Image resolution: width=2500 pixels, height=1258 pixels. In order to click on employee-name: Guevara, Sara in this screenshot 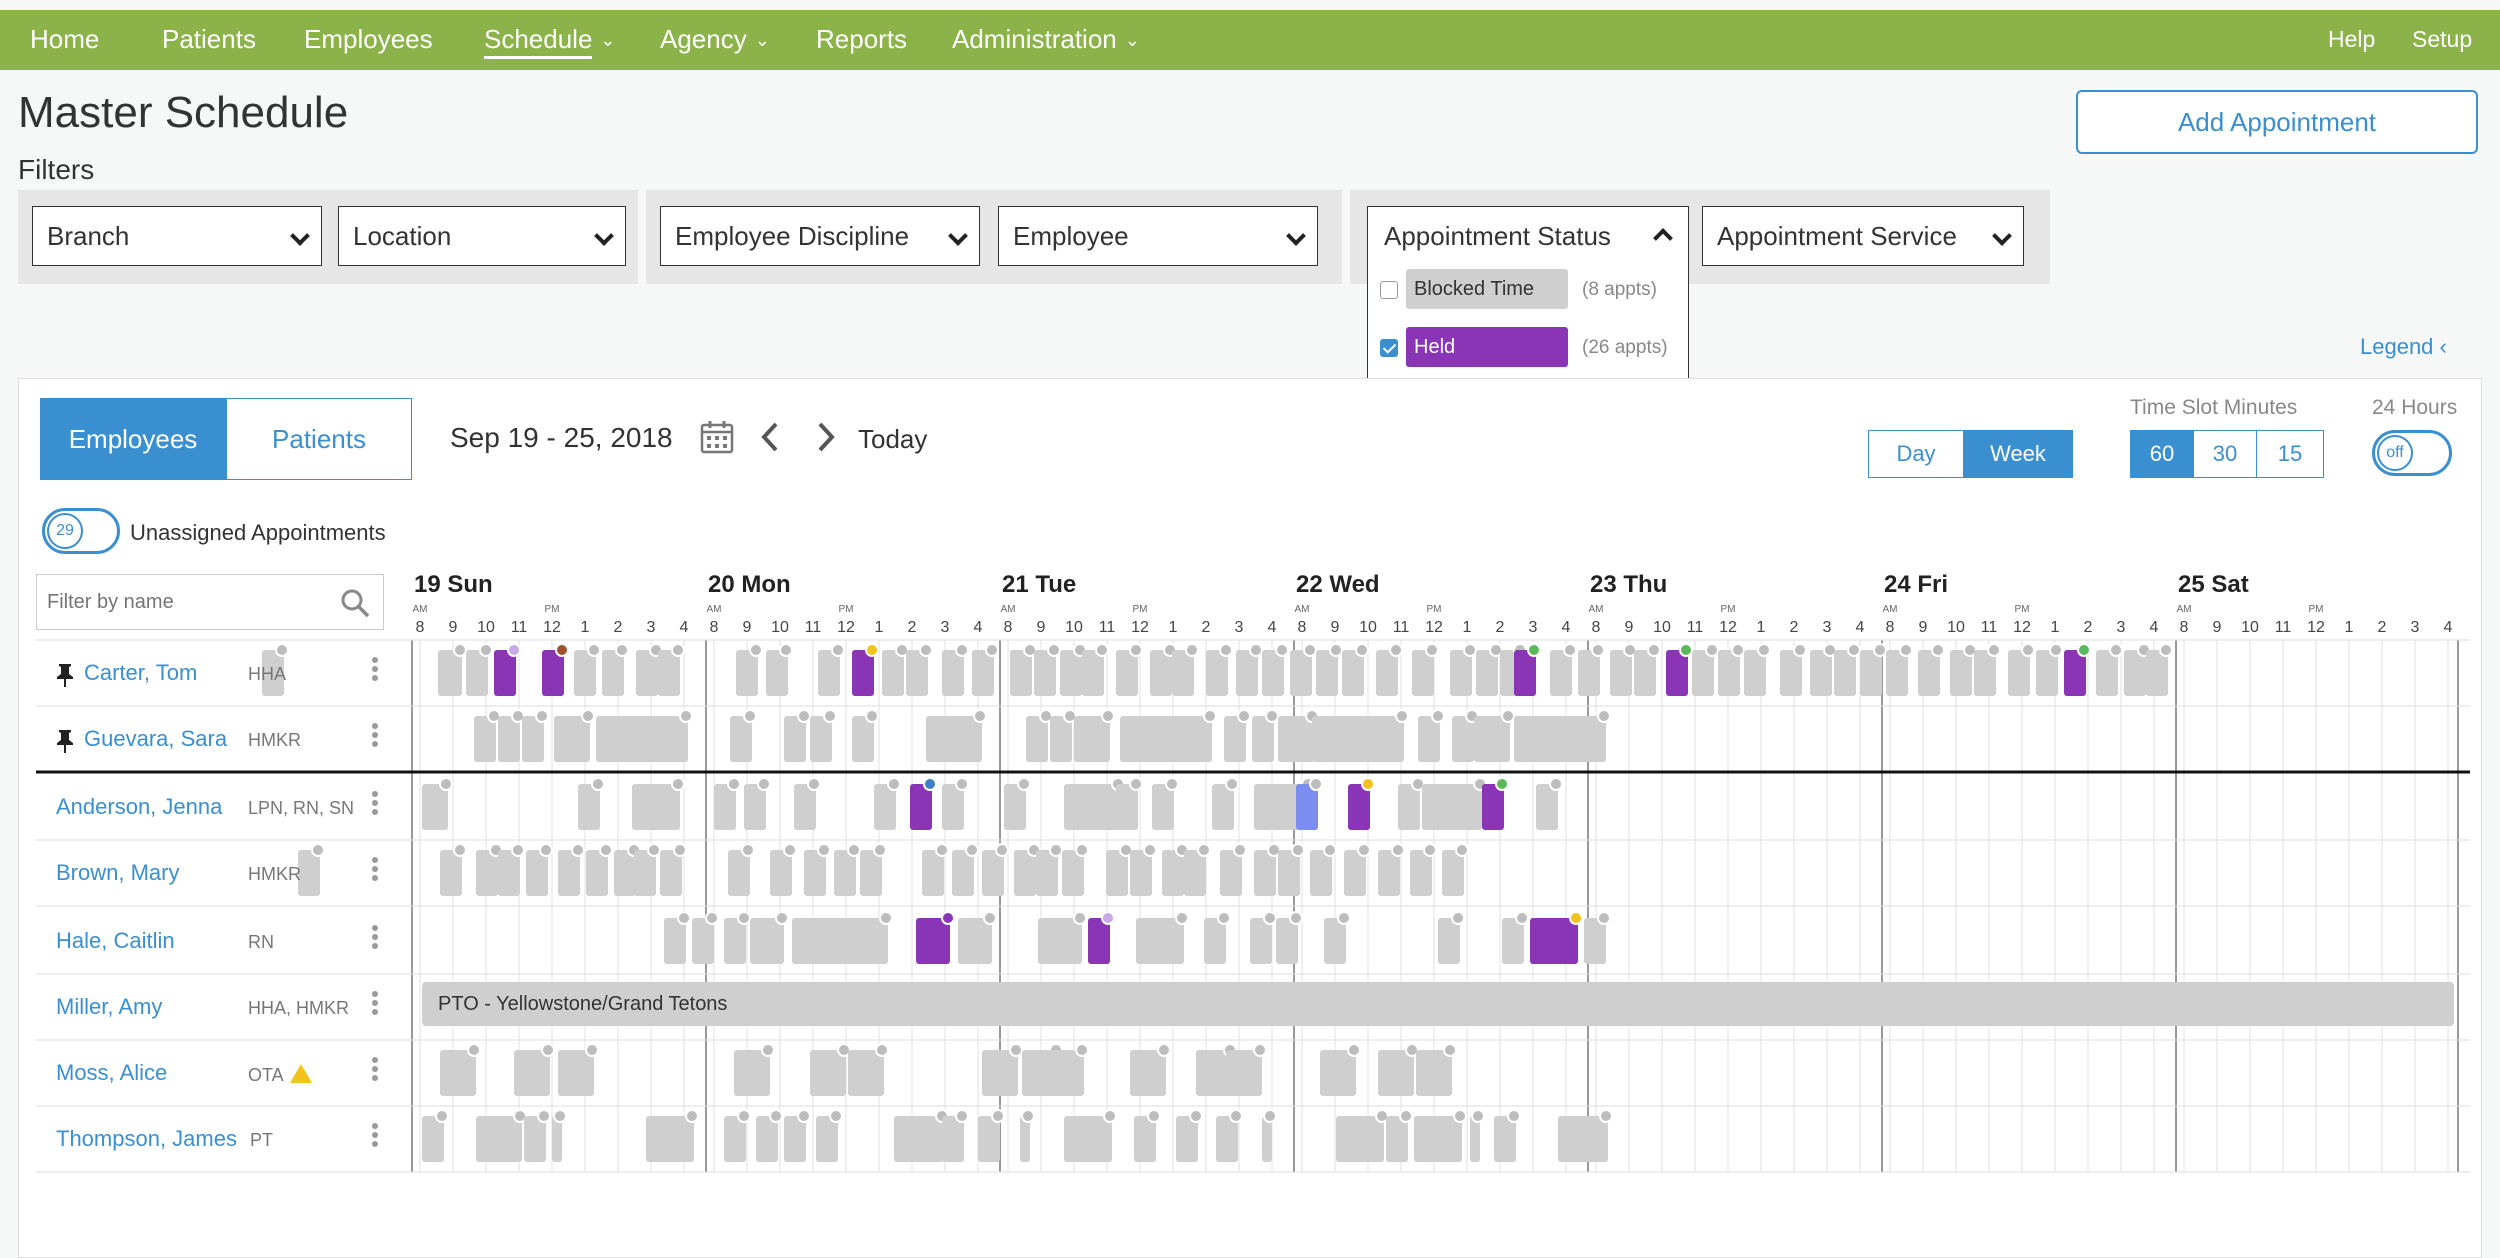, I will do `click(156, 738)`.